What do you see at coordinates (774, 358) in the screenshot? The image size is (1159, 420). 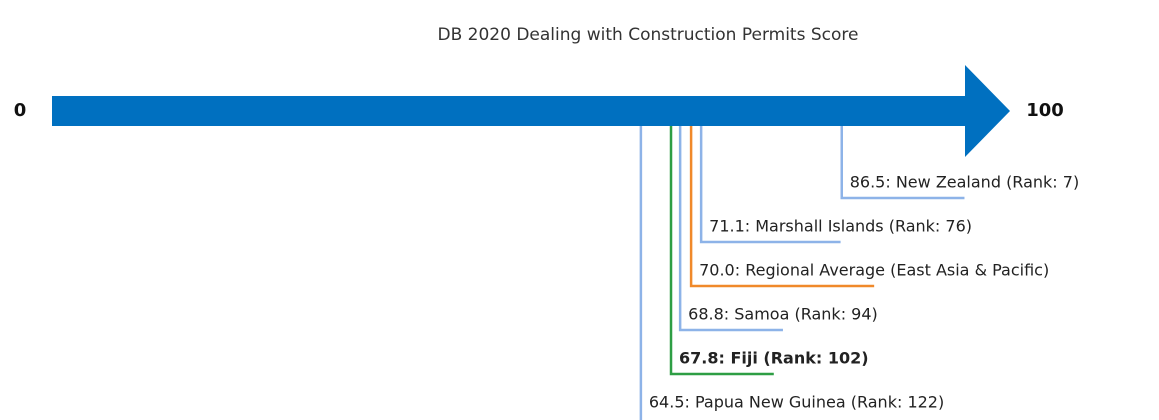 I see `score-label: 67.8: Fiji (Rank: 102)` at bounding box center [774, 358].